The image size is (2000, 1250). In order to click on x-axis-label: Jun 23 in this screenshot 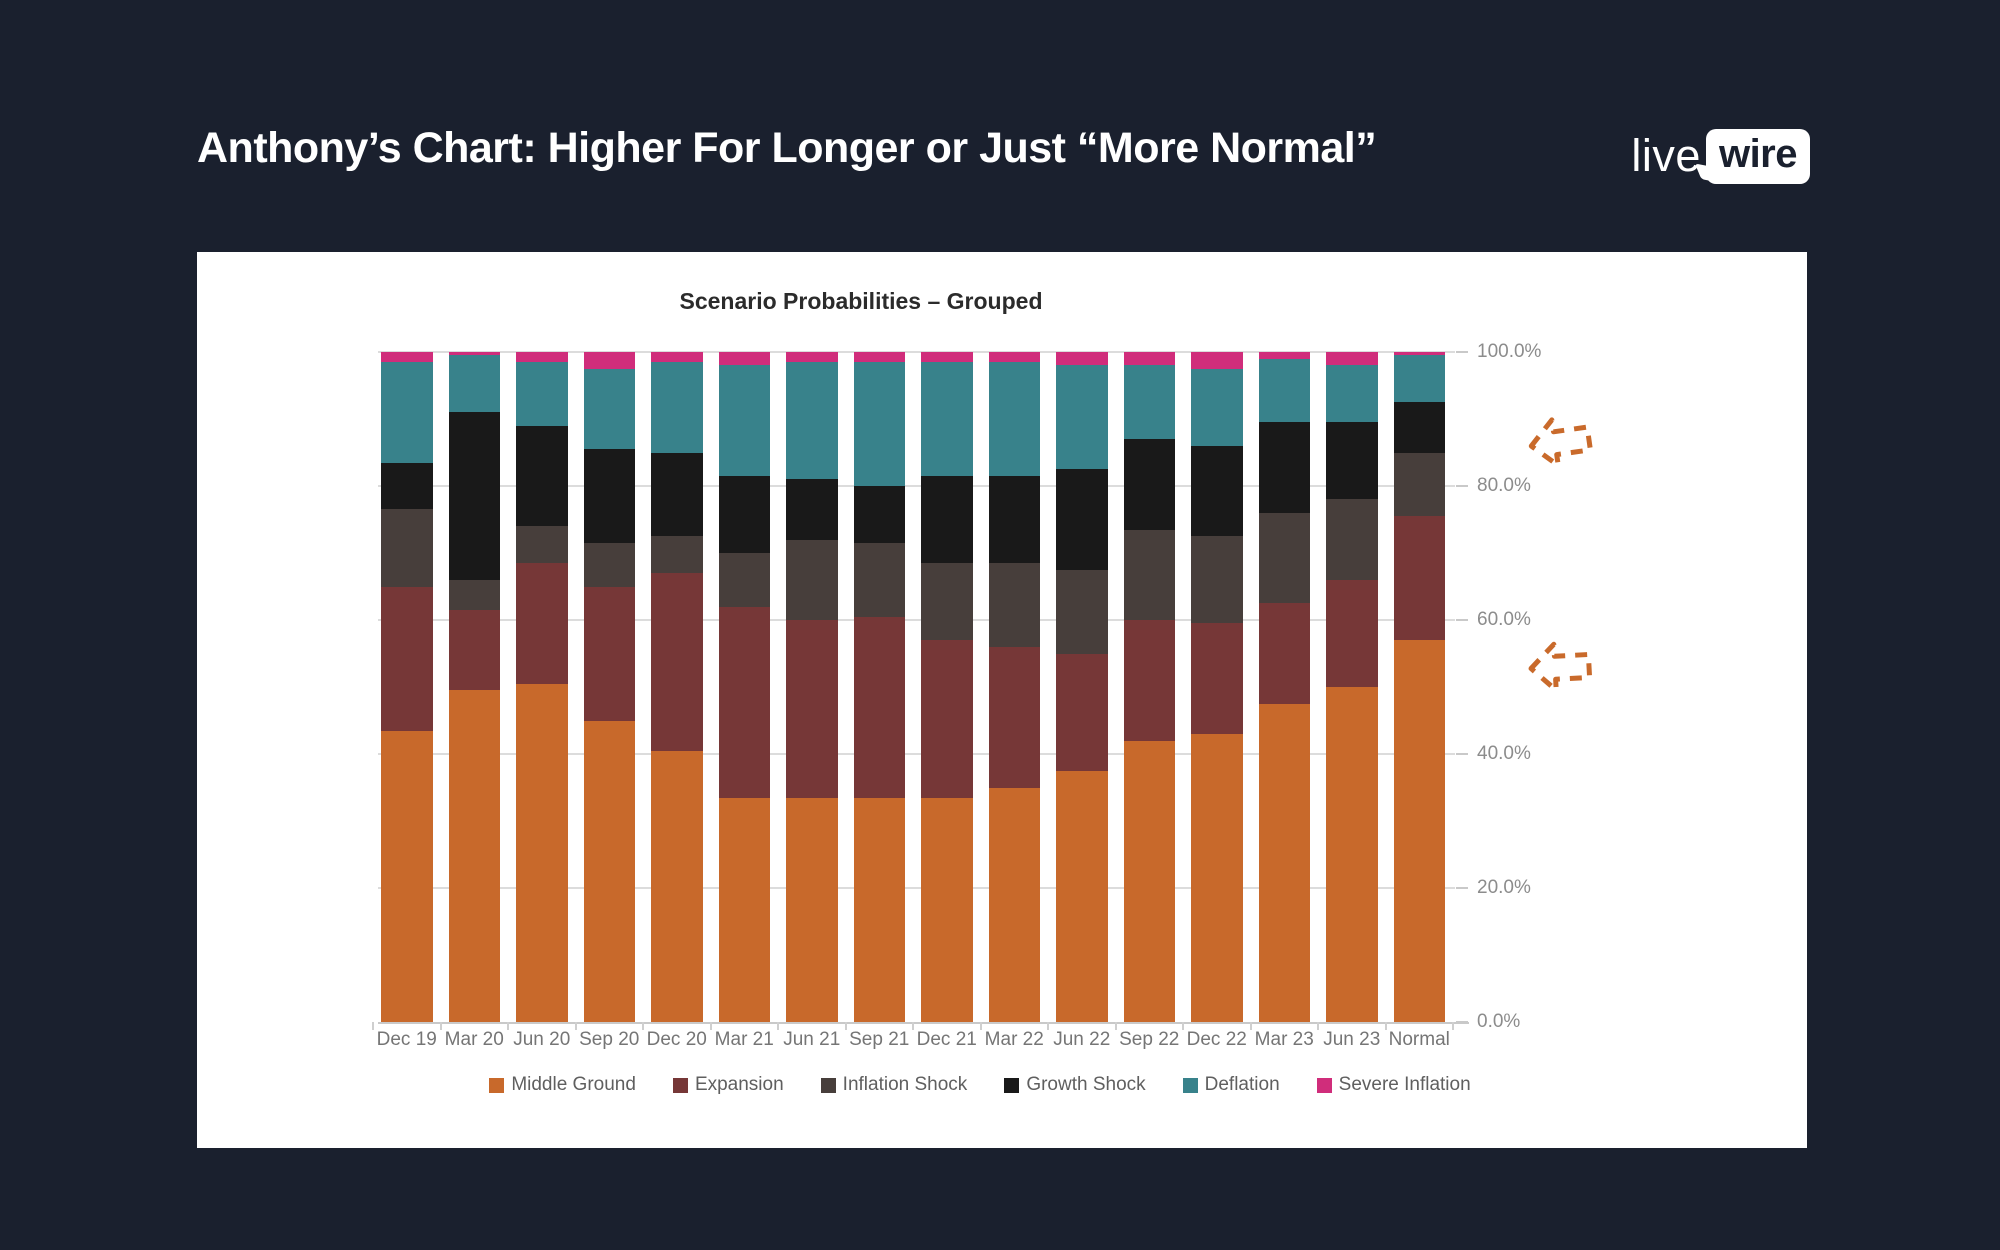, I will do `click(1352, 1039)`.